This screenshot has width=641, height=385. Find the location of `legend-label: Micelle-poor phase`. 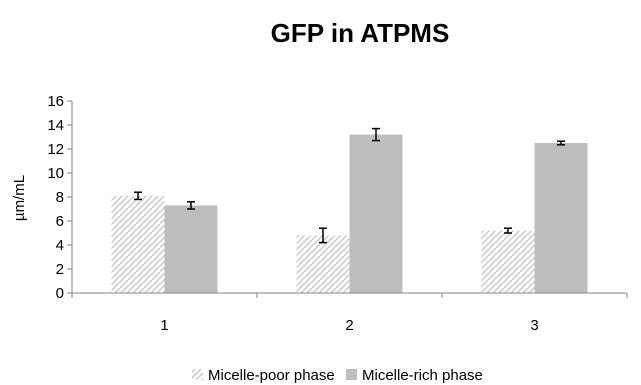

legend-label: Micelle-poor phase is located at coordinates (271, 375).